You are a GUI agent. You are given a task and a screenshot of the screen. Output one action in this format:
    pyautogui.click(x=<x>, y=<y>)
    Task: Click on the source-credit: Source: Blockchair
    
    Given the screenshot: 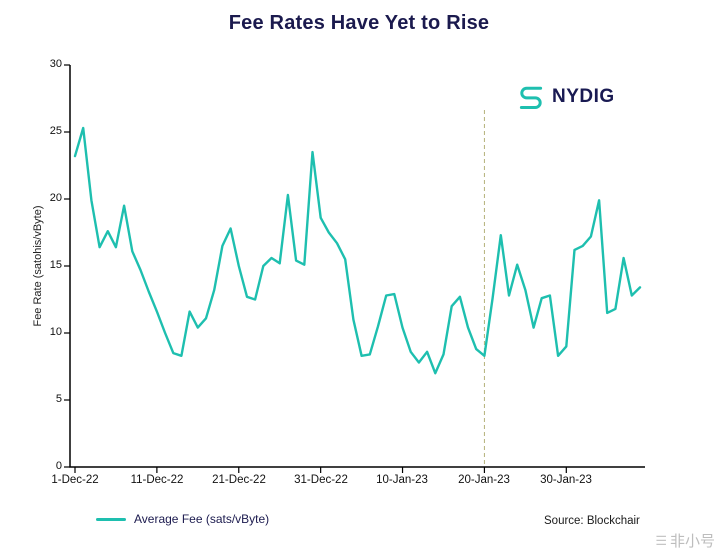 What is the action you would take?
    pyautogui.click(x=592, y=521)
    